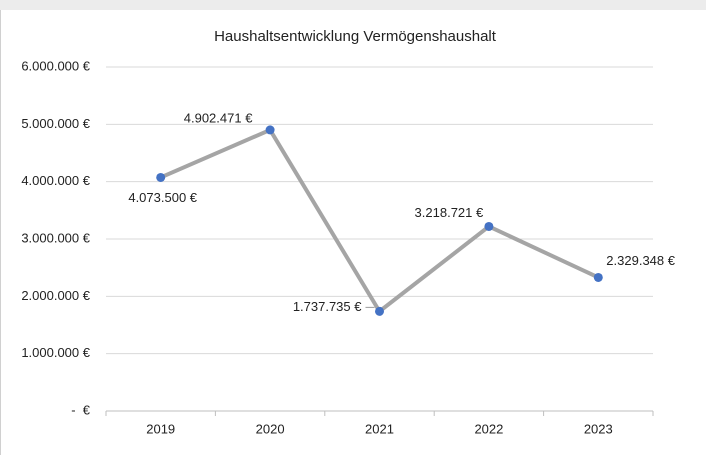 This screenshot has width=706, height=455. What do you see at coordinates (162, 197) in the screenshot?
I see `data-label: 4.073.500 €` at bounding box center [162, 197].